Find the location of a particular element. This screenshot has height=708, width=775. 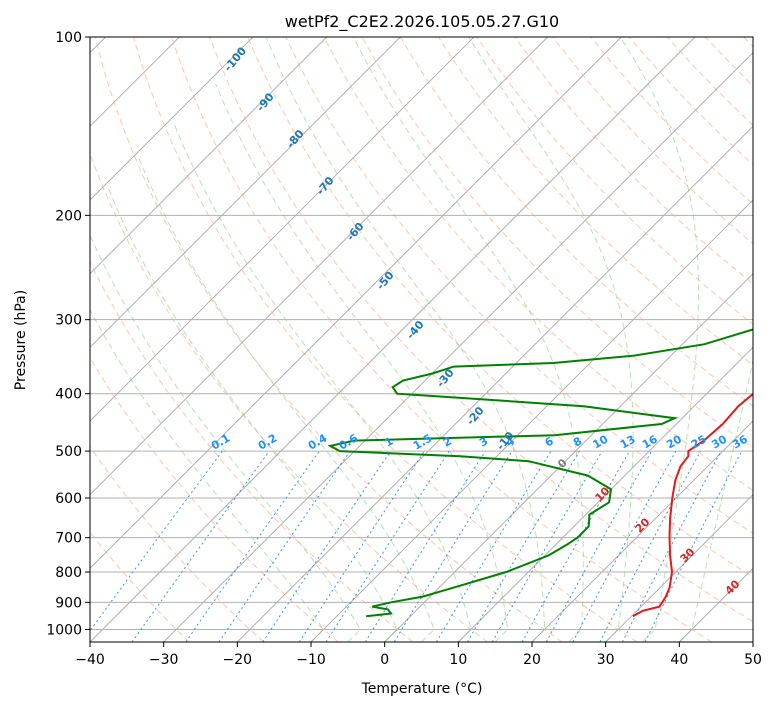

y-tick-label: 400 is located at coordinates (68, 395).